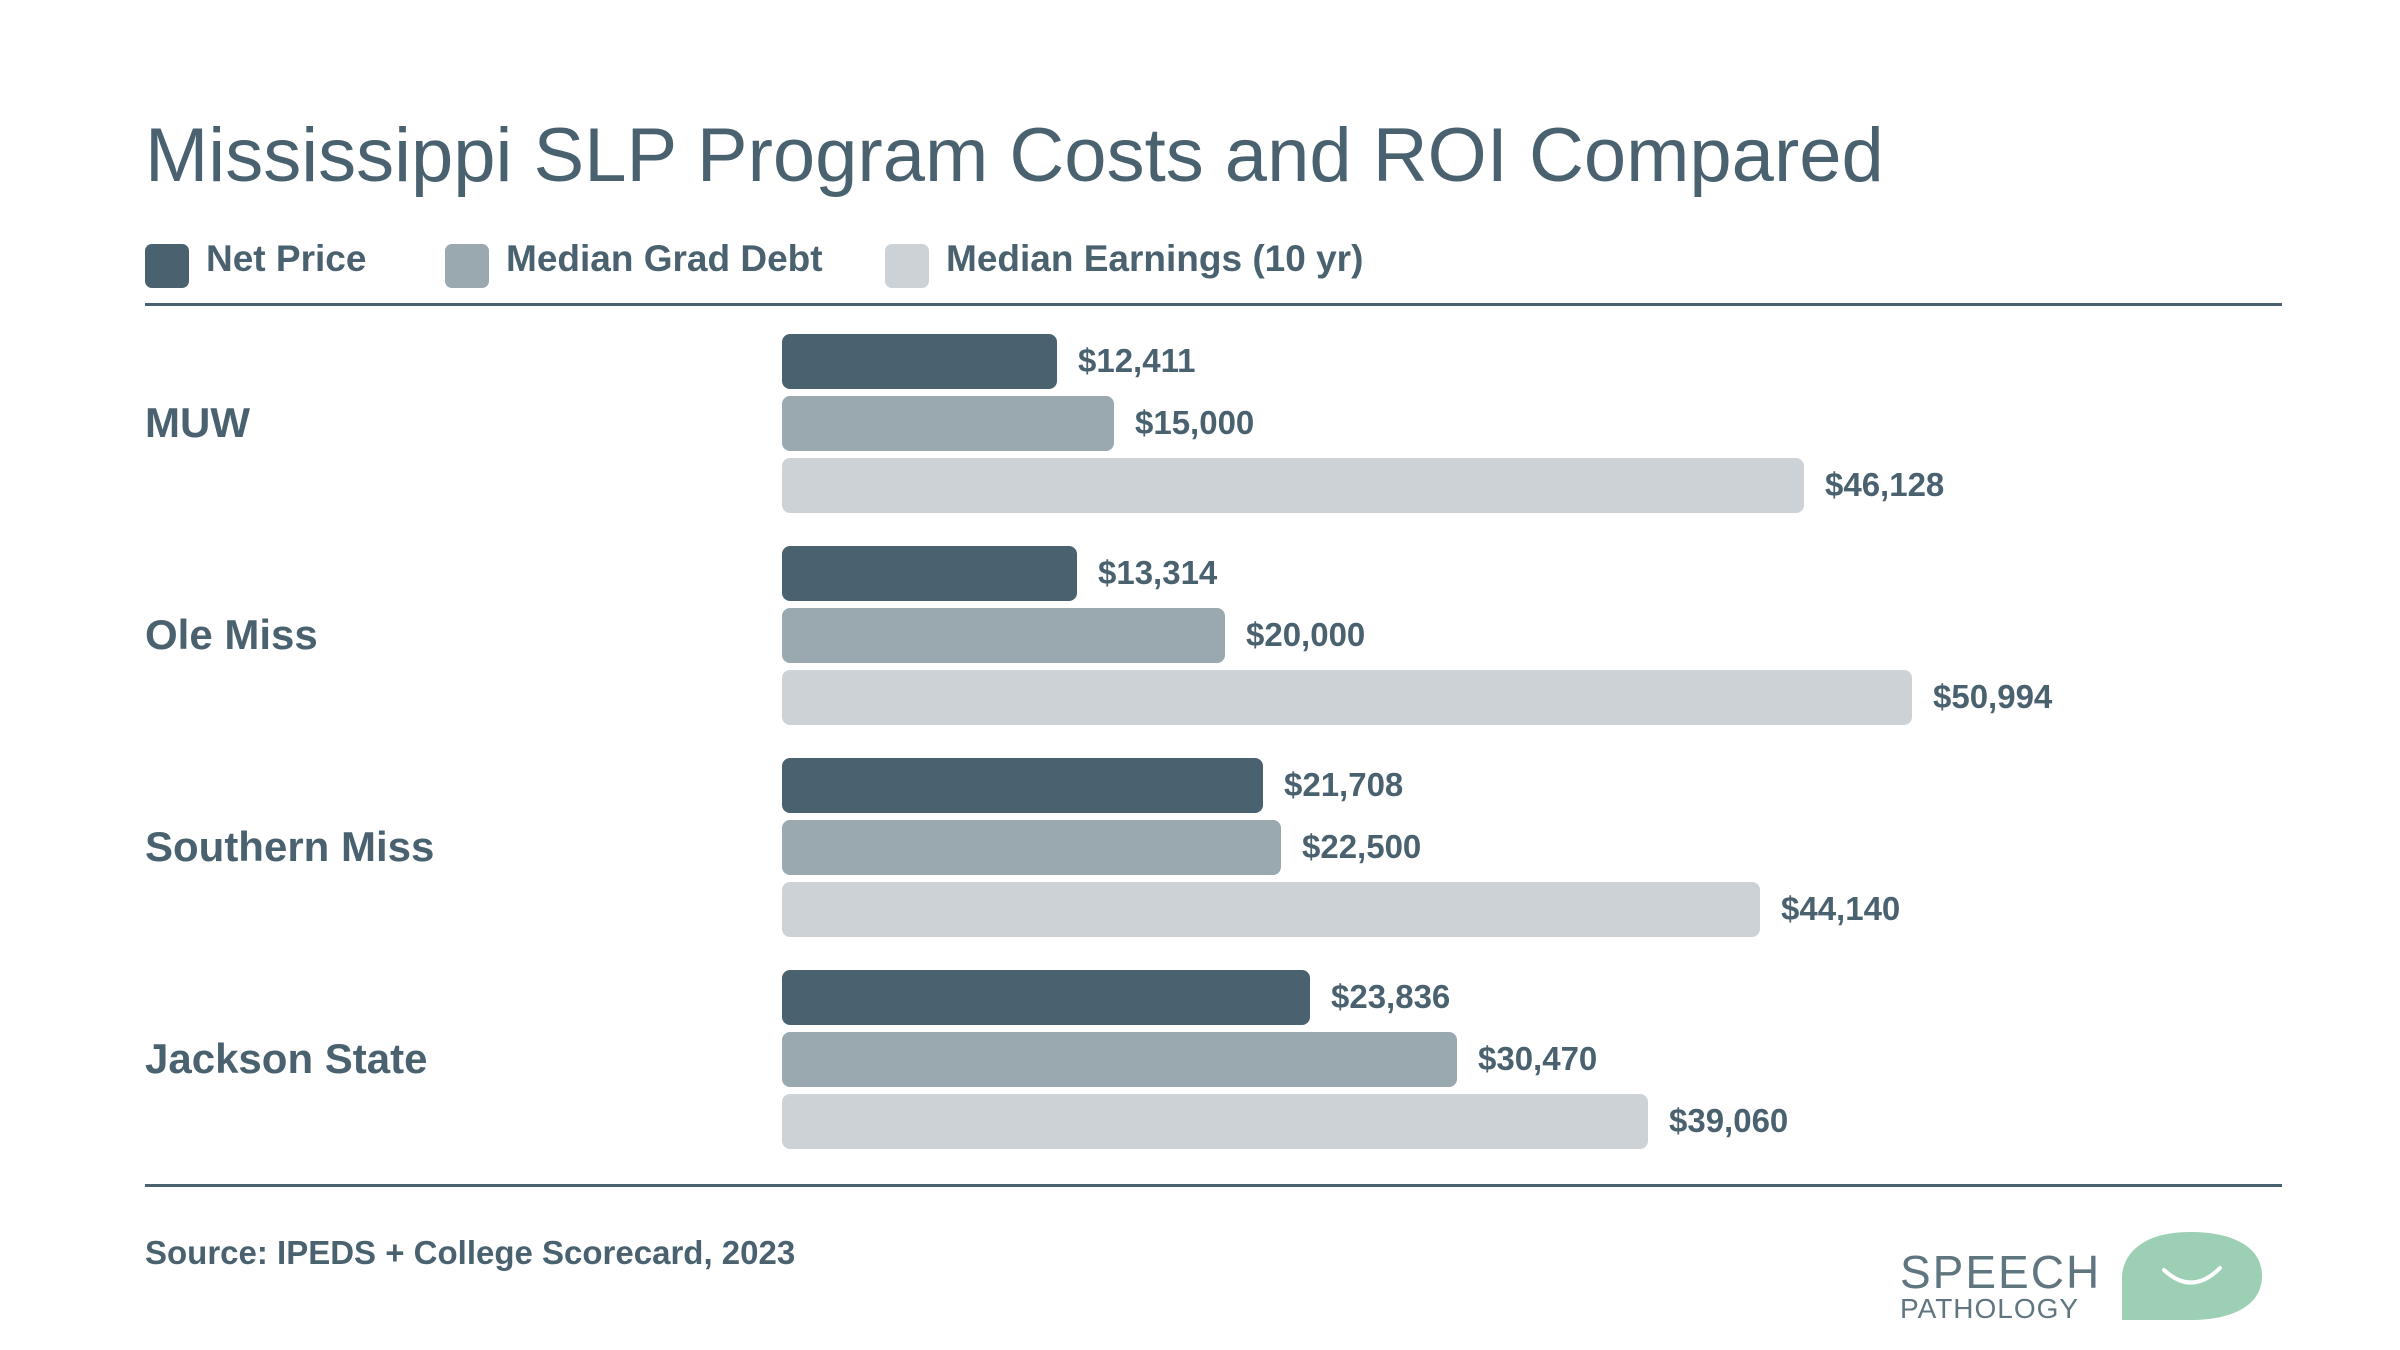  Describe the element at coordinates (1119, 1059) in the screenshot. I see `bar-jackson-state-median-grad-debt` at that location.